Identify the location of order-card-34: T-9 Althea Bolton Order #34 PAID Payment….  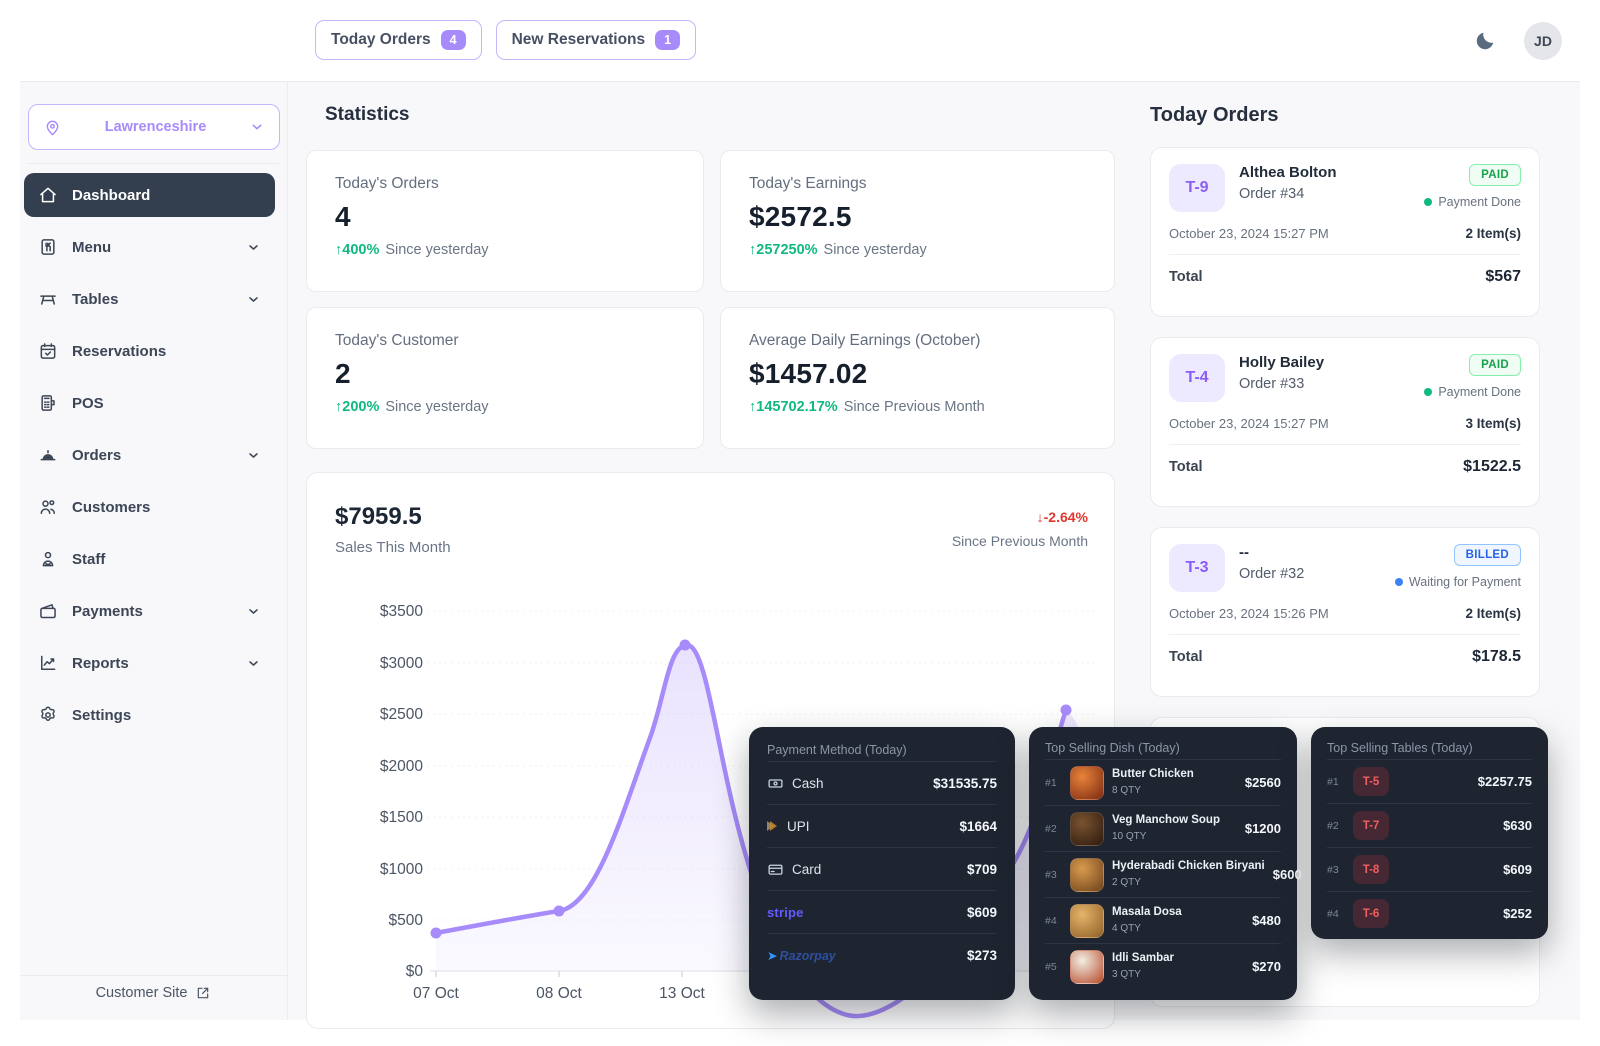
(1345, 232).